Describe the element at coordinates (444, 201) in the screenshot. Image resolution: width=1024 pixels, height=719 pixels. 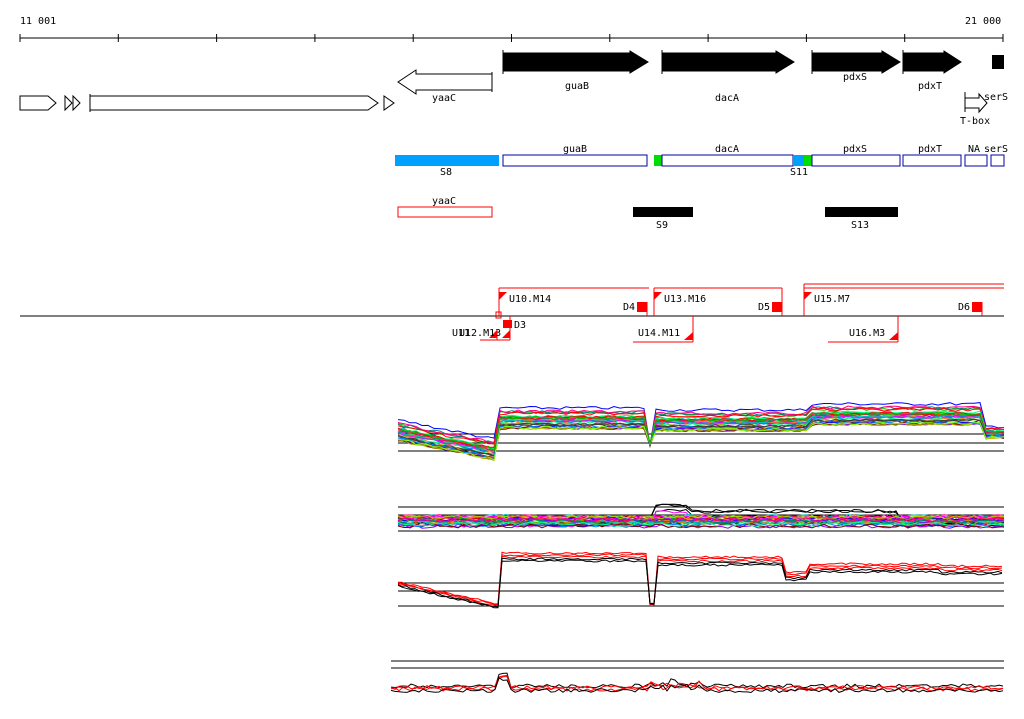
I see `transcript-label-yaac: yaaC` at that location.